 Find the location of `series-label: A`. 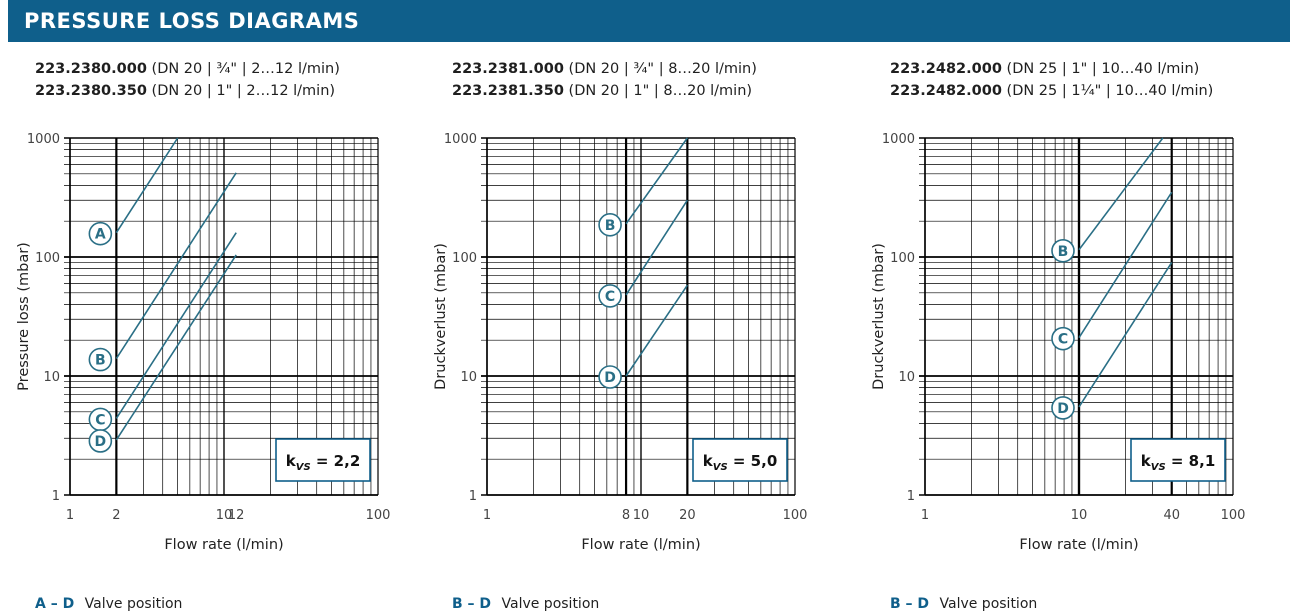

series-label: A is located at coordinates (100, 235).